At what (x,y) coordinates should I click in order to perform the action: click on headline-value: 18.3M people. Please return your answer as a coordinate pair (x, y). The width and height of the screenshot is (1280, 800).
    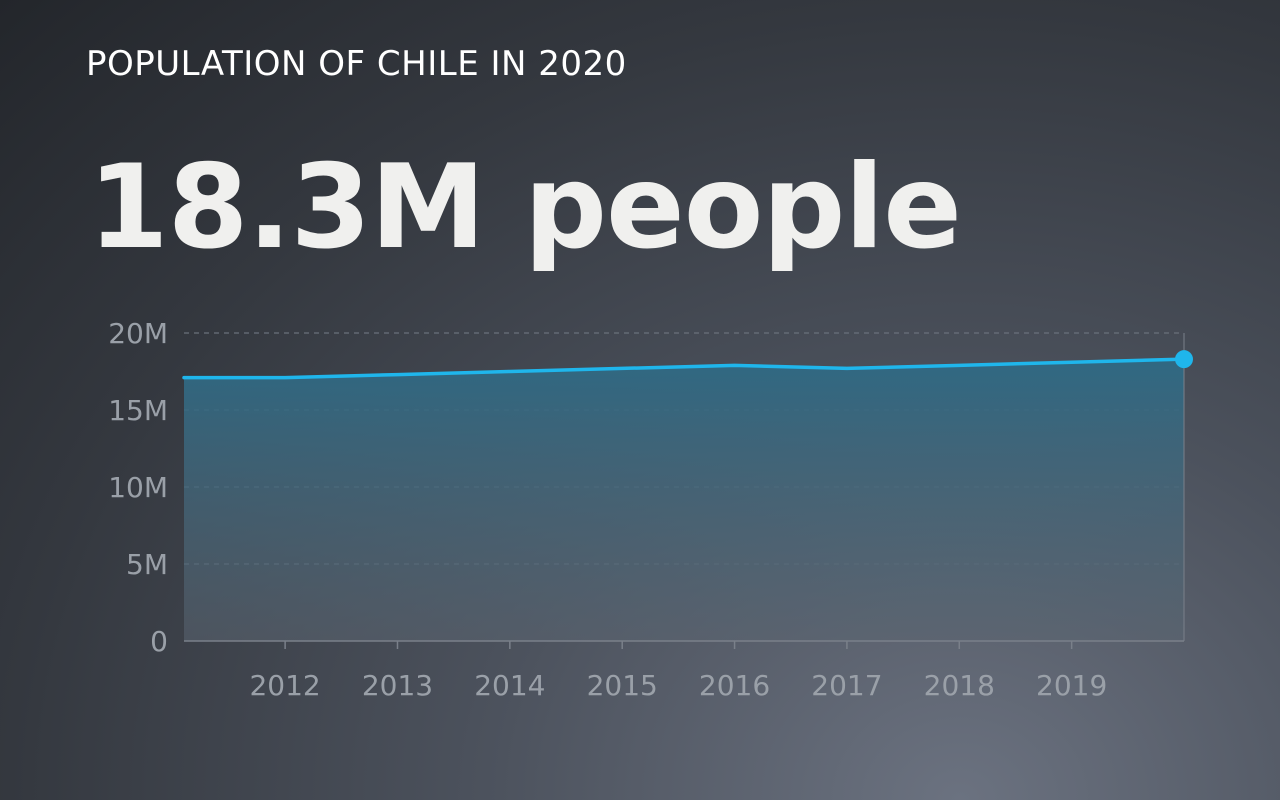
    Looking at the image, I should click on (525, 207).